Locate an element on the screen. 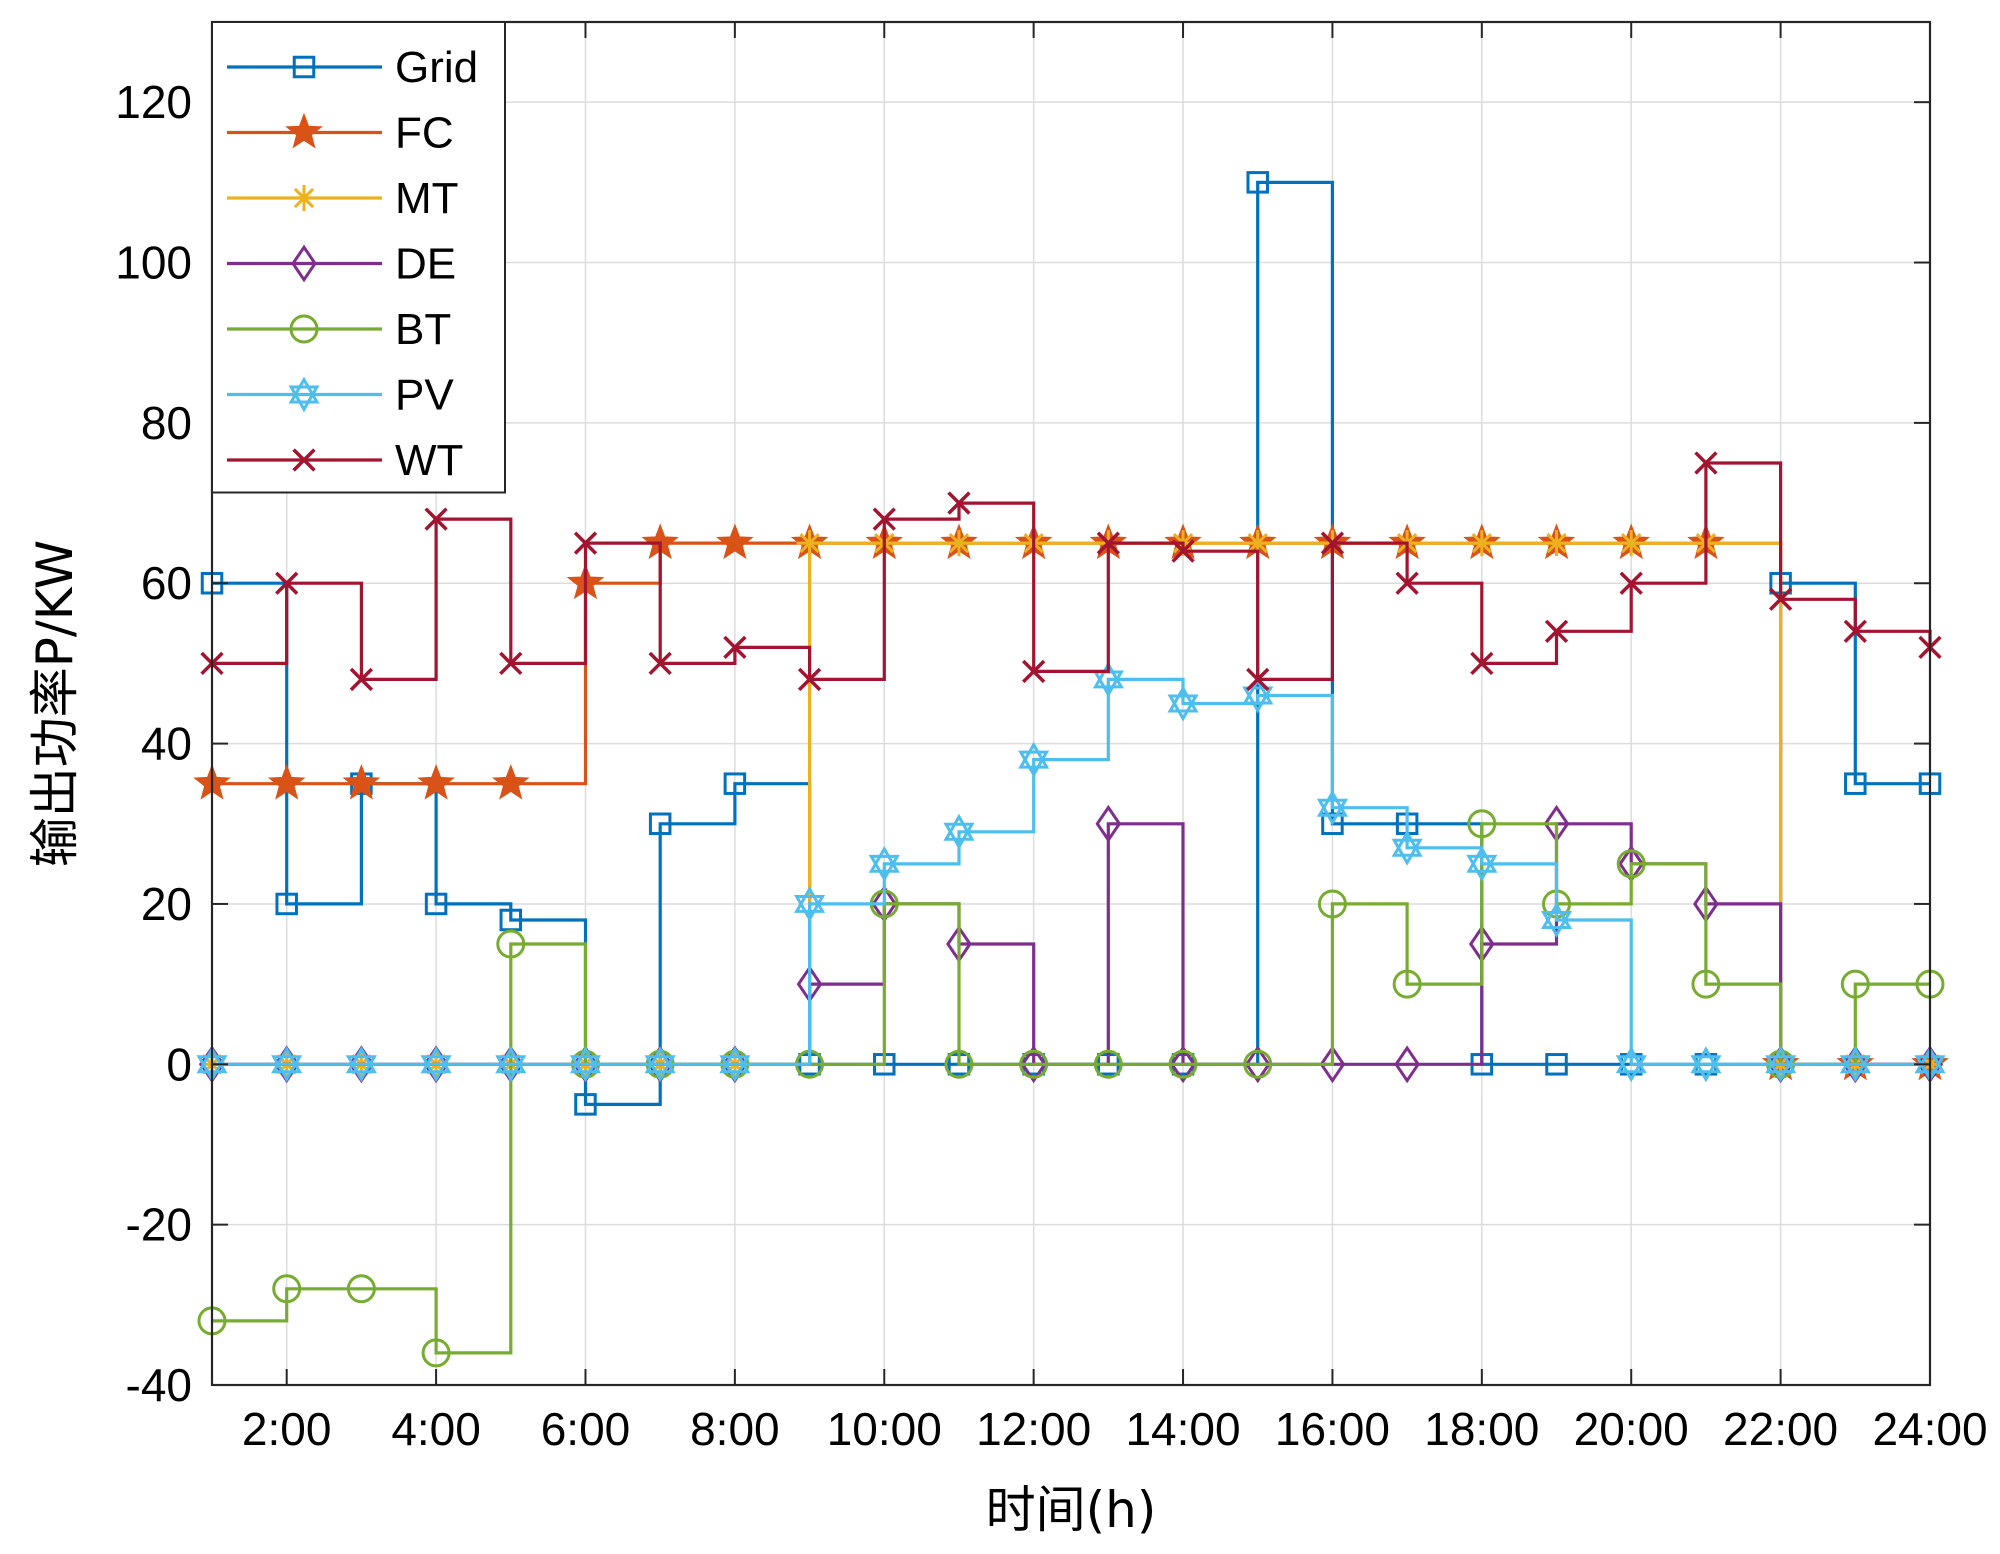 The height and width of the screenshot is (1554, 2000). asterisk-d2 is located at coordinates (1481, 543).